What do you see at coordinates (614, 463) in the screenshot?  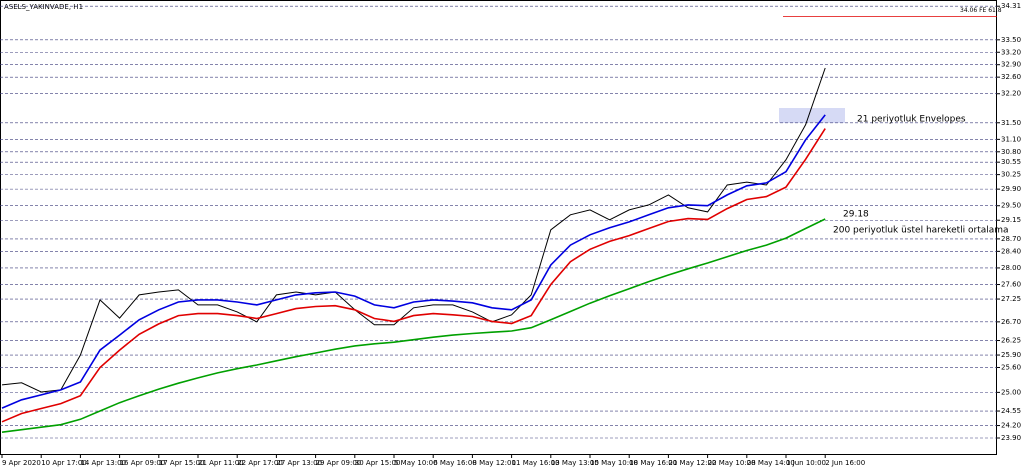 I see `x-tick-label: 15 May 10:00` at bounding box center [614, 463].